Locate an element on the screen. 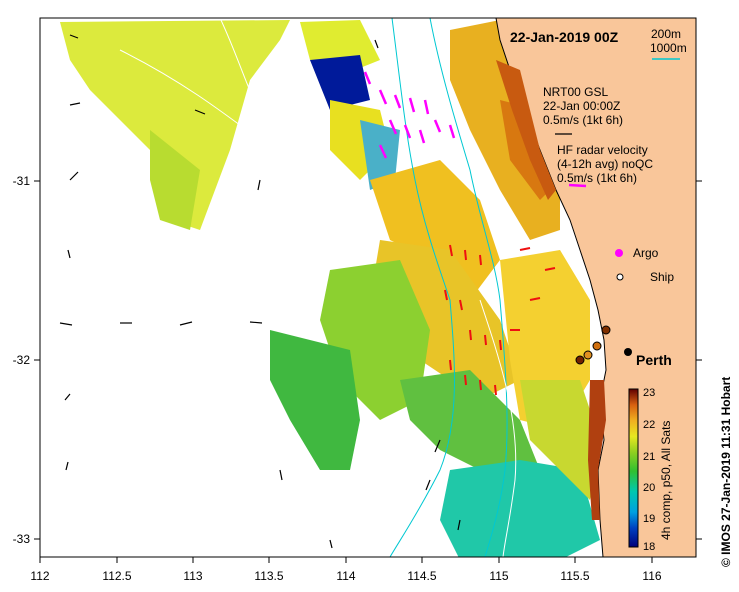 The height and width of the screenshot is (592, 739). marker-legend: Argo Ship is located at coordinates (644, 265).